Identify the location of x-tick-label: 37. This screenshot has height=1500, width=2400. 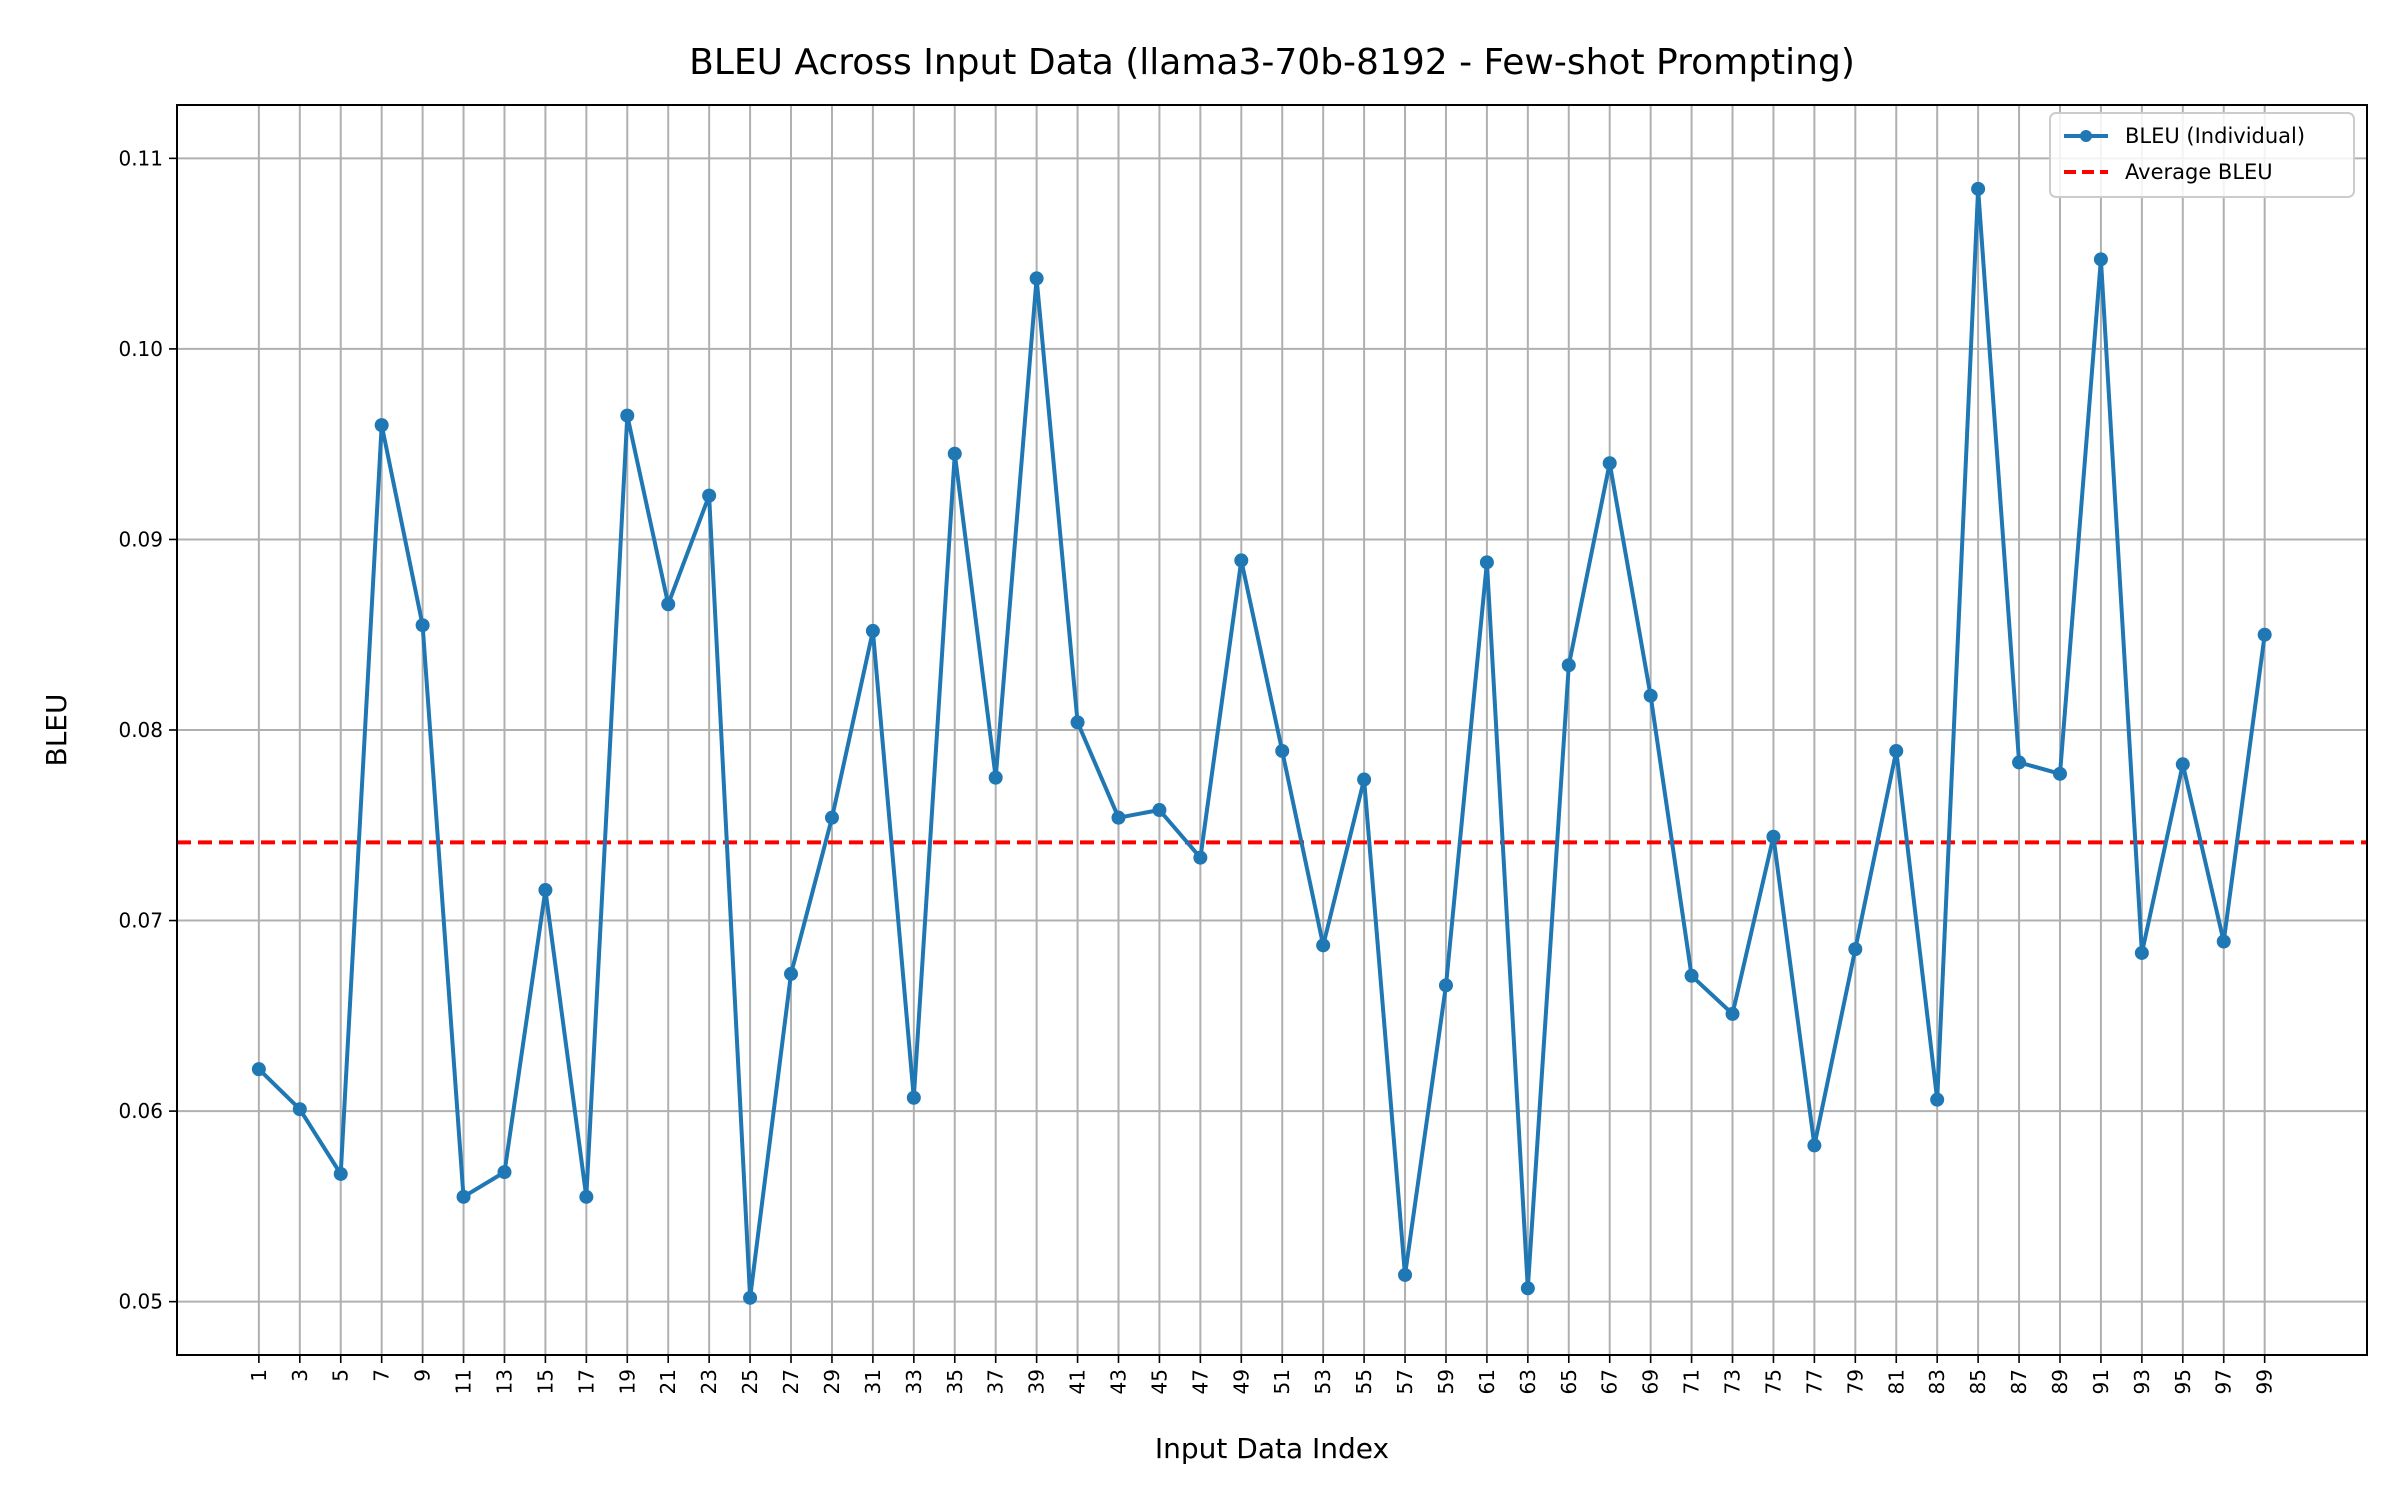
(996, 1381).